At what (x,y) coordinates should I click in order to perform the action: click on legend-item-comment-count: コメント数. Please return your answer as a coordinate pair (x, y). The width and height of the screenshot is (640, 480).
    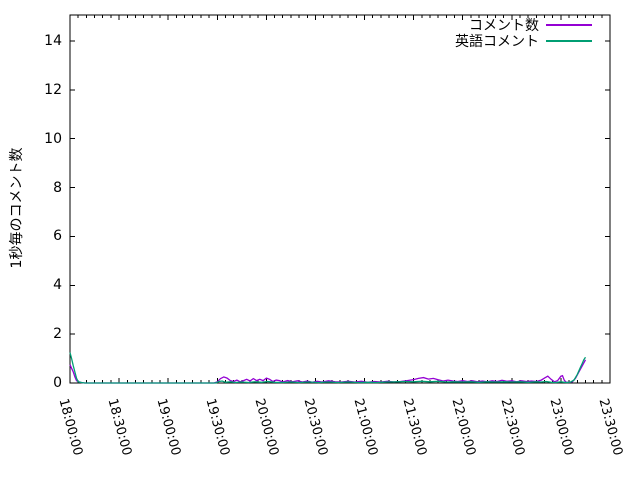
    Looking at the image, I should click on (296, 25).